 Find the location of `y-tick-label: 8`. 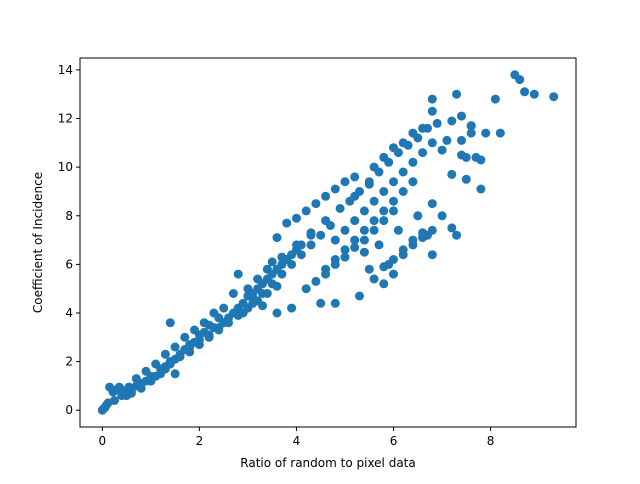

y-tick-label: 8 is located at coordinates (69, 216).